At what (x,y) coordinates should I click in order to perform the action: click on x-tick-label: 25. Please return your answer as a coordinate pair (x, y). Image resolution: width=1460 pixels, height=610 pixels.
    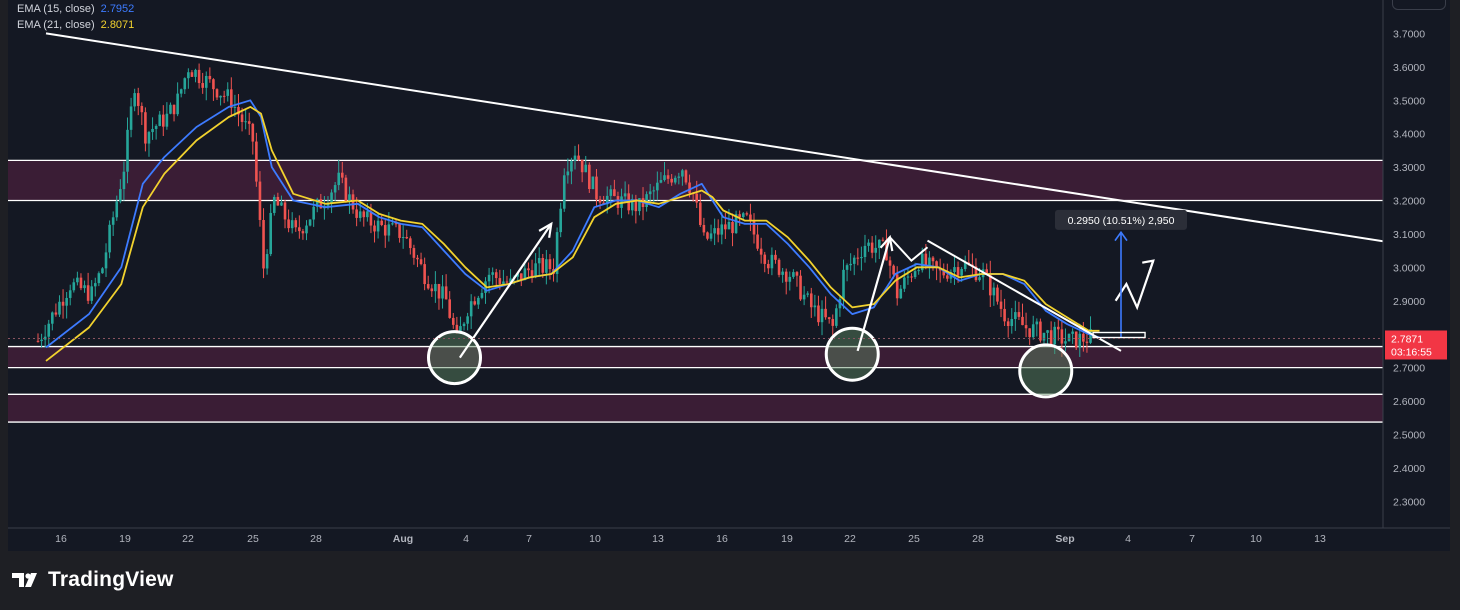
    Looking at the image, I should click on (914, 539).